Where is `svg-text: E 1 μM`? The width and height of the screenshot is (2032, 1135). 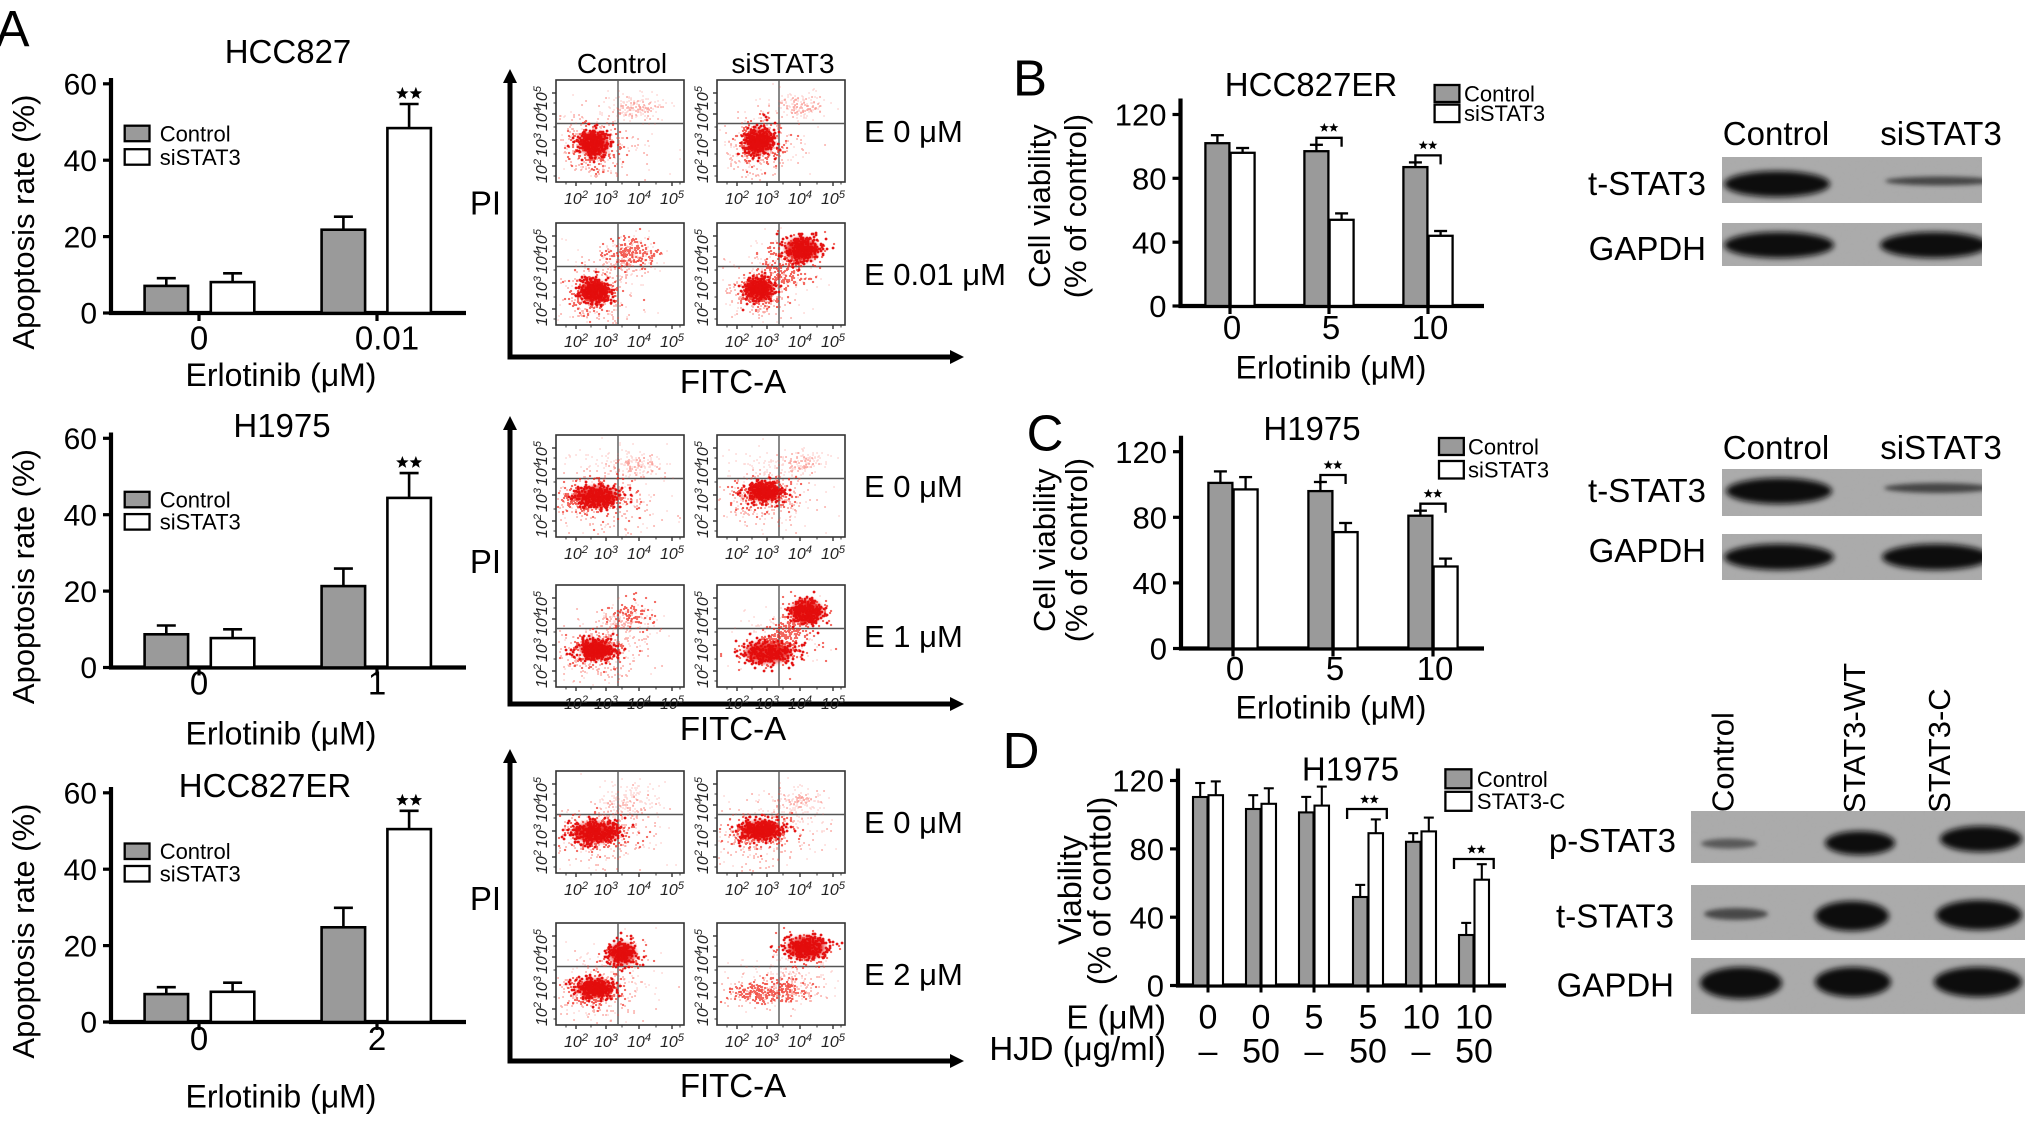 svg-text: E 1 μM is located at coordinates (913, 636).